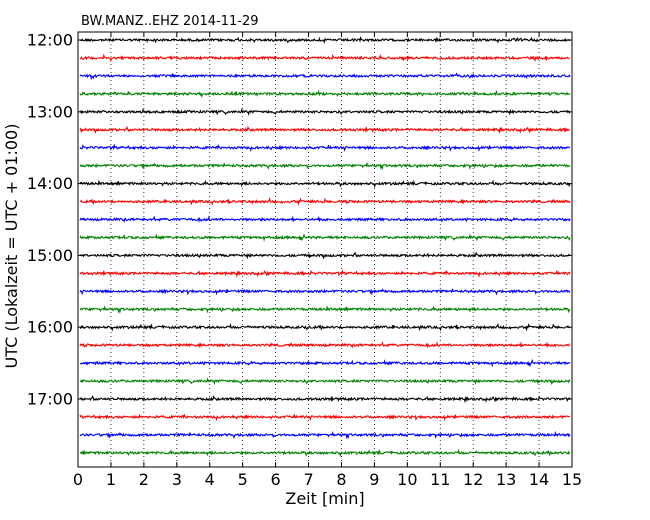 The height and width of the screenshot is (520, 650). I want to click on x-tick-label: 4, so click(210, 479).